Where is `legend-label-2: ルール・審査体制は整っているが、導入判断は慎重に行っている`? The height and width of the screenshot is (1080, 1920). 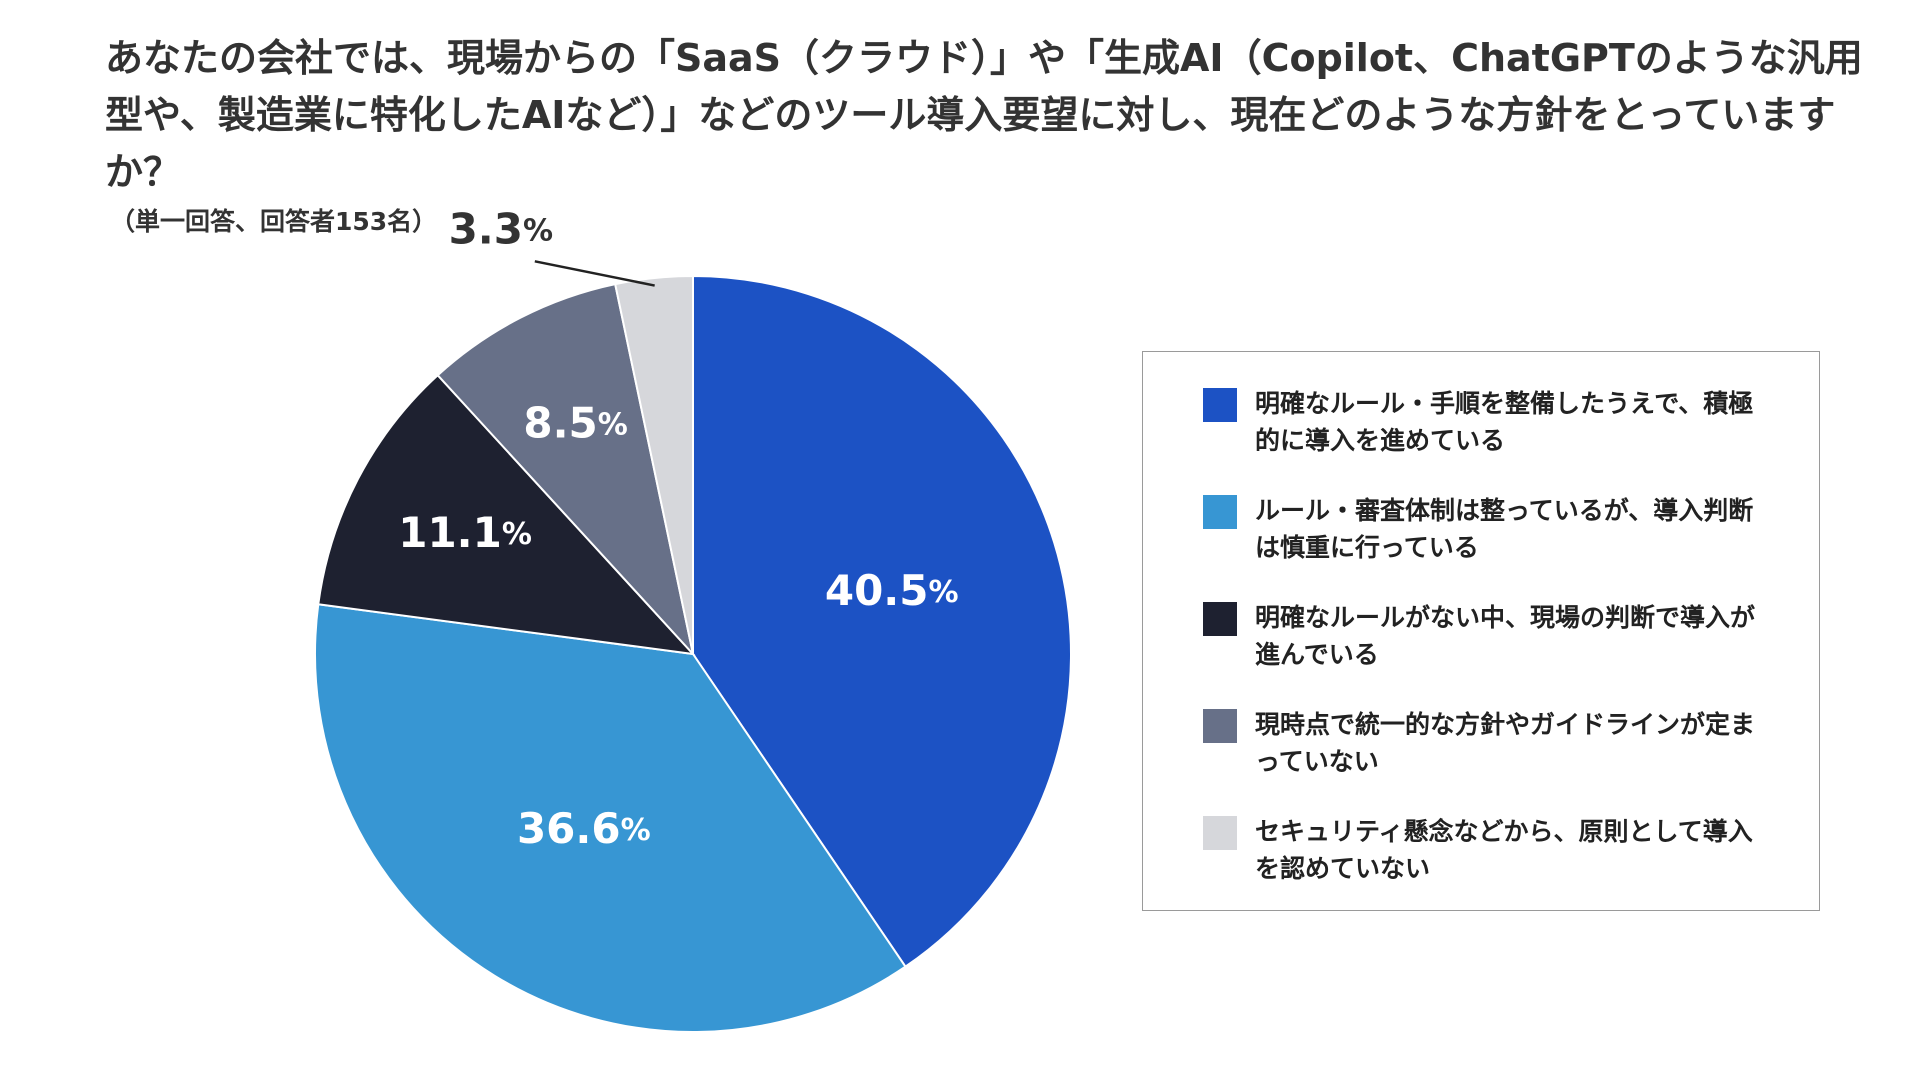 legend-label-2: ルール・審査体制は整っているが、導入判断は慎重に行っている is located at coordinates (1504, 529).